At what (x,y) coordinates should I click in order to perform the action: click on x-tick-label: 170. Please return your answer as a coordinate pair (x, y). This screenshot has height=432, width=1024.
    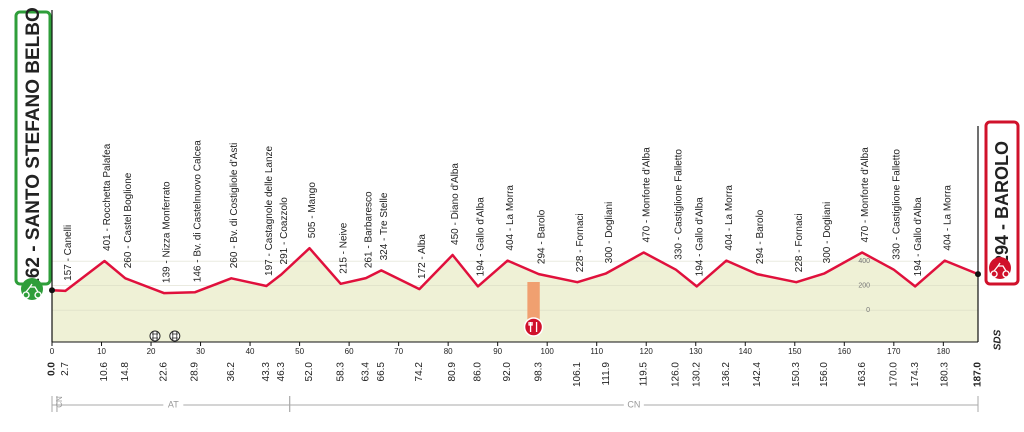
    Looking at the image, I should click on (894, 351).